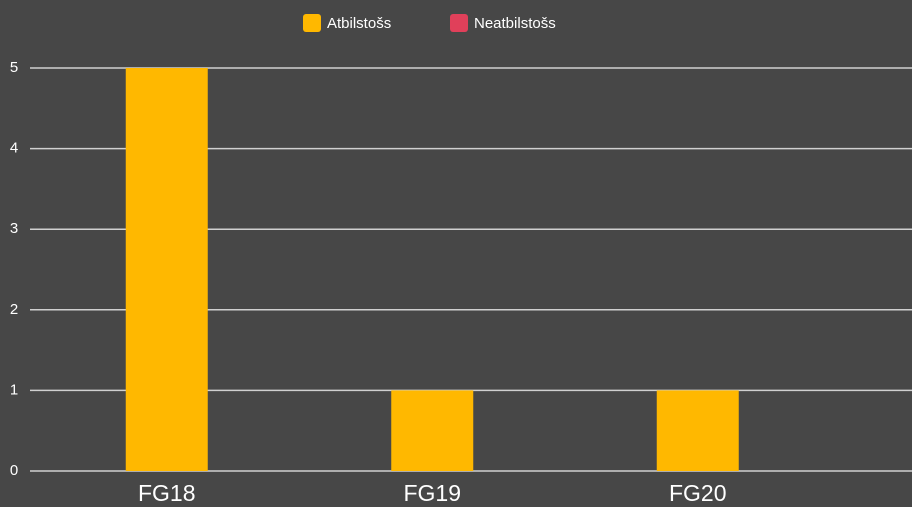 This screenshot has width=912, height=507. What do you see at coordinates (14, 228) in the screenshot?
I see `y-tick-label: 3` at bounding box center [14, 228].